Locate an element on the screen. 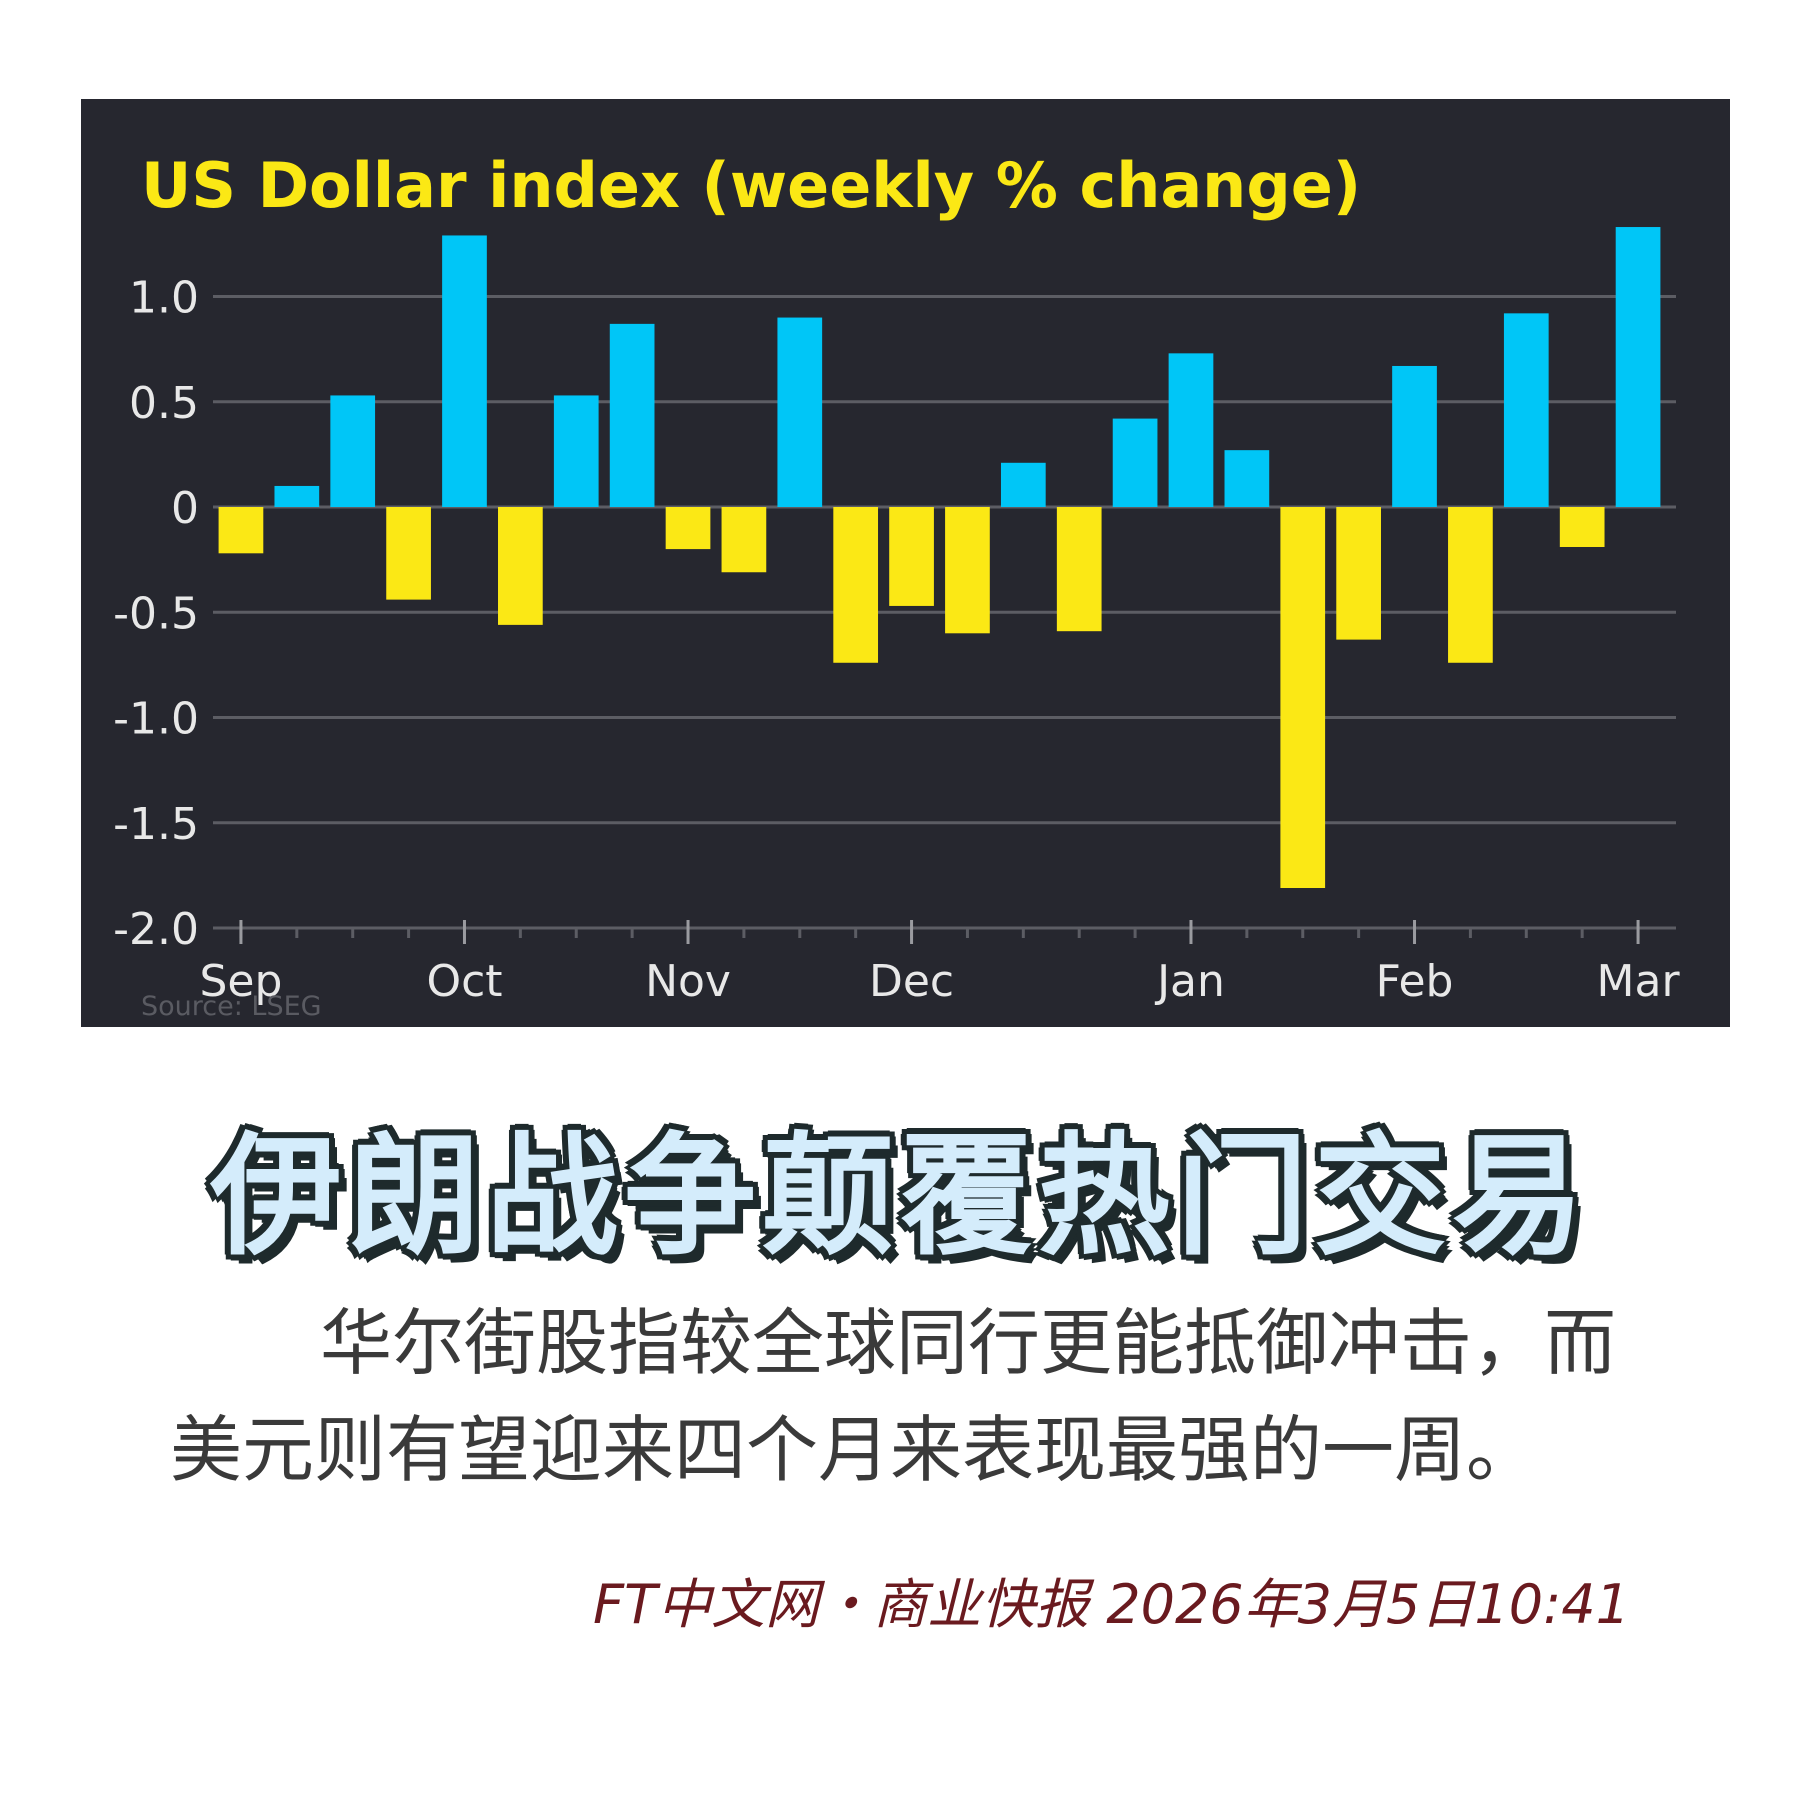  summary-line-1: 华尔街股指较全球同行更能抵御冲击，而 is located at coordinates (968, 1343).